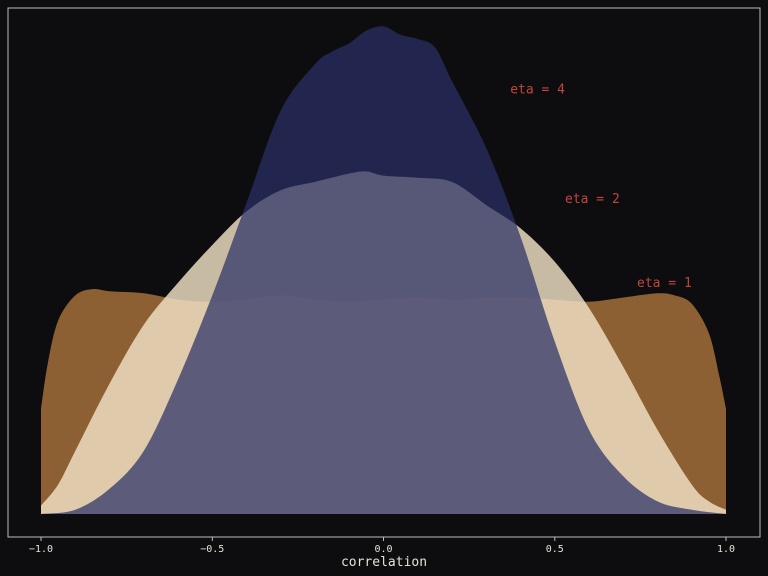 This screenshot has width=768, height=576. I want to click on x-axis-ticks: −1.0 −0.5 0.0 0.5 1.0, so click(382, 546).